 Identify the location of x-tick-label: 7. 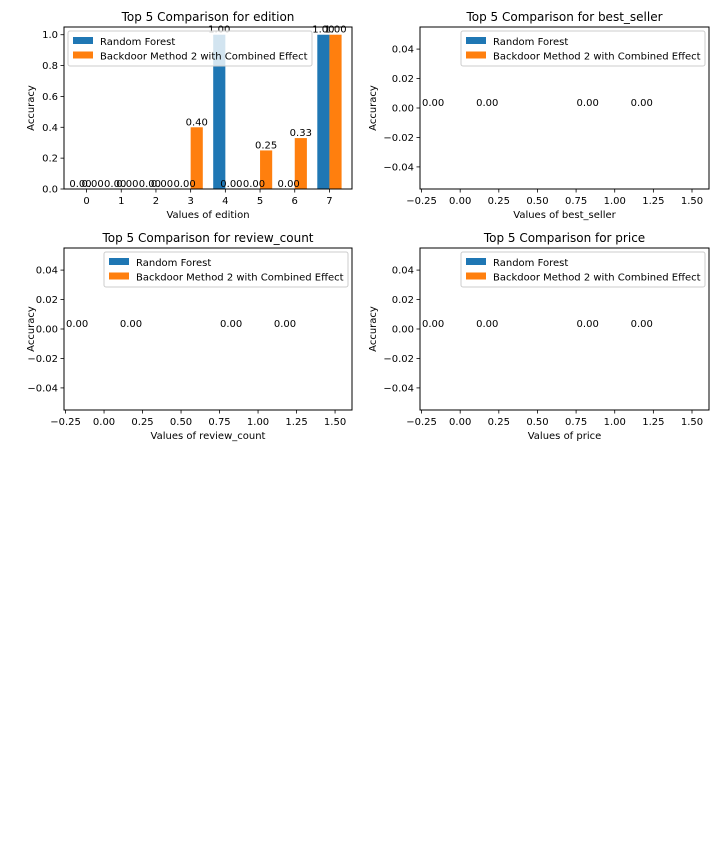
(329, 201).